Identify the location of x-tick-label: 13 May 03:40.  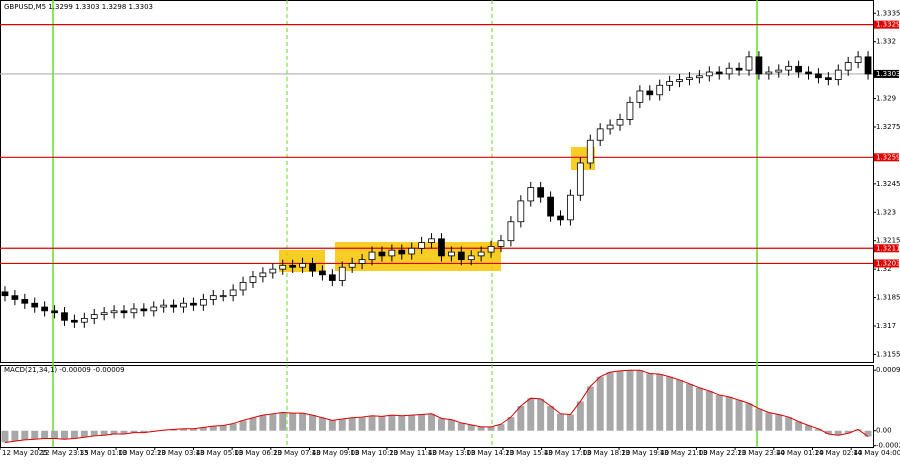
(181, 453).